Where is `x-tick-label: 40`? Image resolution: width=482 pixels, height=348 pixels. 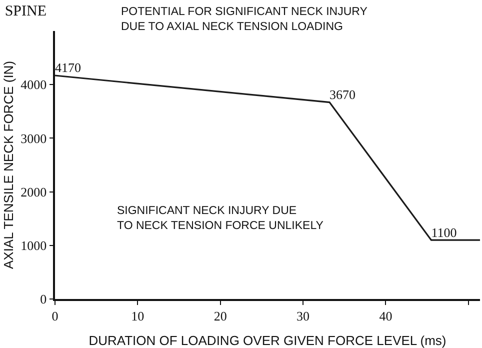 x-tick-label: 40 is located at coordinates (385, 316).